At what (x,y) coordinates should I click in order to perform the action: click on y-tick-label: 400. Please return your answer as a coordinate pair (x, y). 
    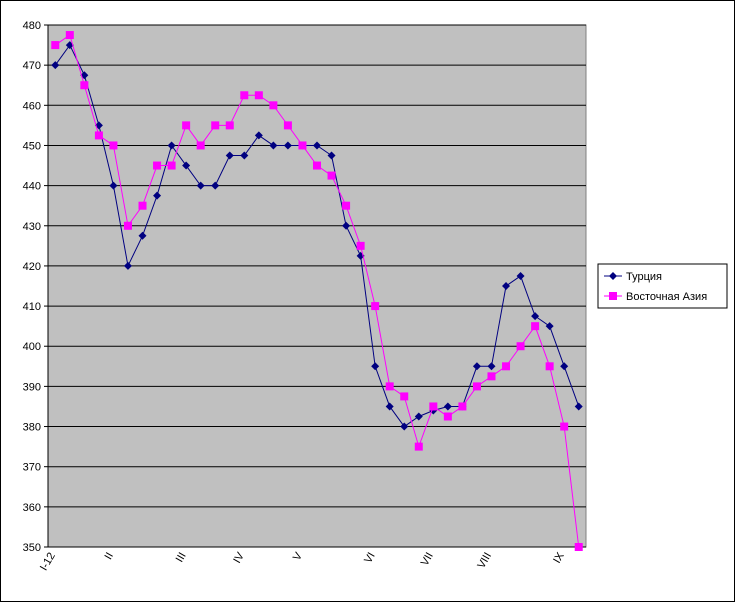
    Looking at the image, I should click on (32, 347).